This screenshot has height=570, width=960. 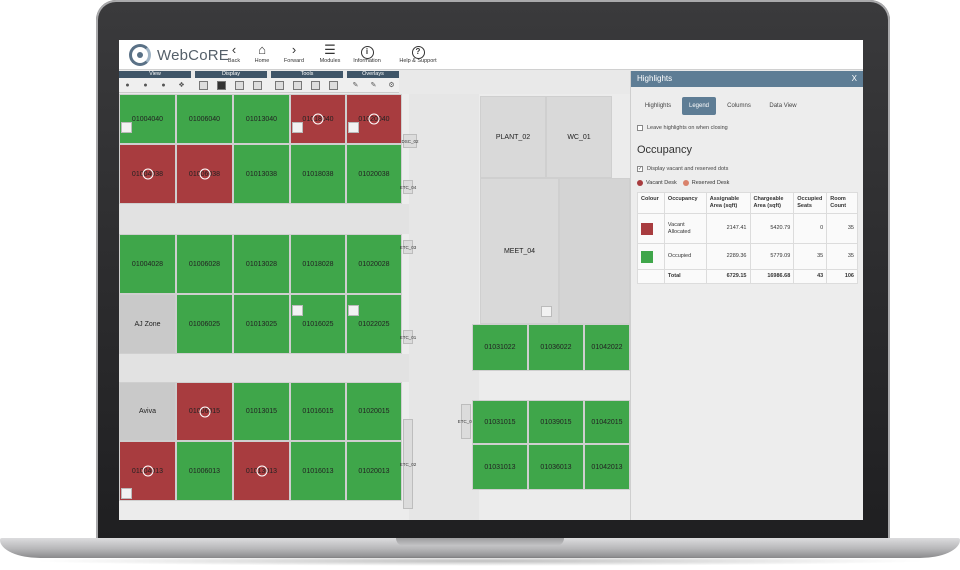 I want to click on layer-icon, so click(x=203, y=85).